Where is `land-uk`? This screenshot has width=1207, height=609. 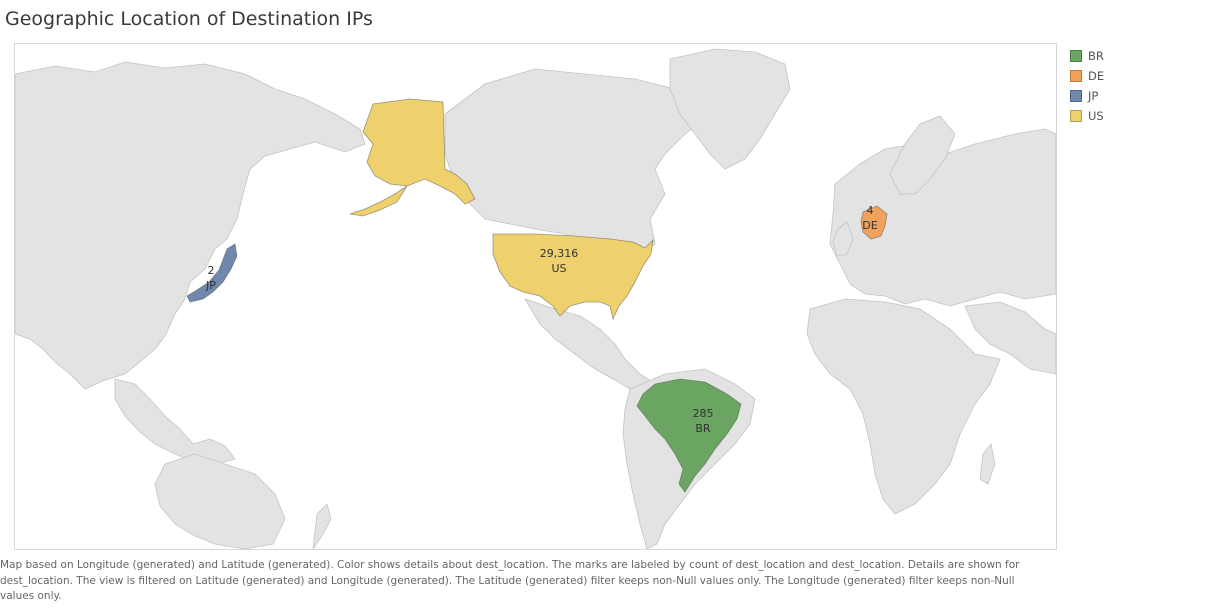 land-uk is located at coordinates (843, 239).